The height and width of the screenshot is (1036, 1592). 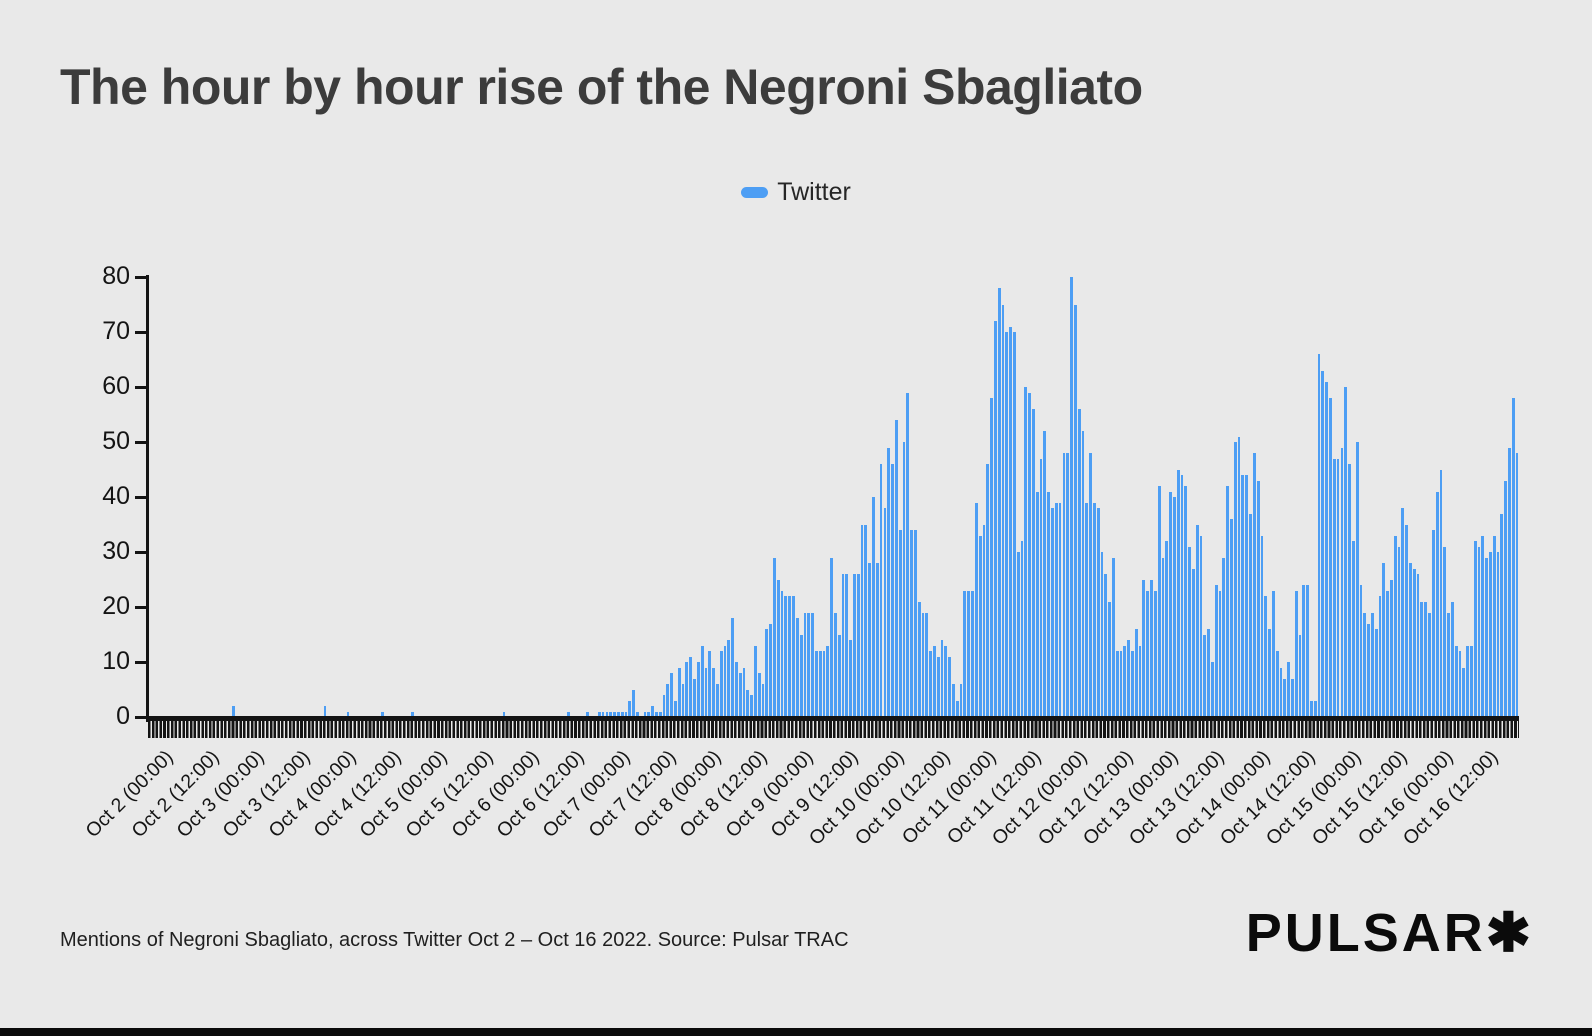 I want to click on y-axis-line, so click(x=147, y=498).